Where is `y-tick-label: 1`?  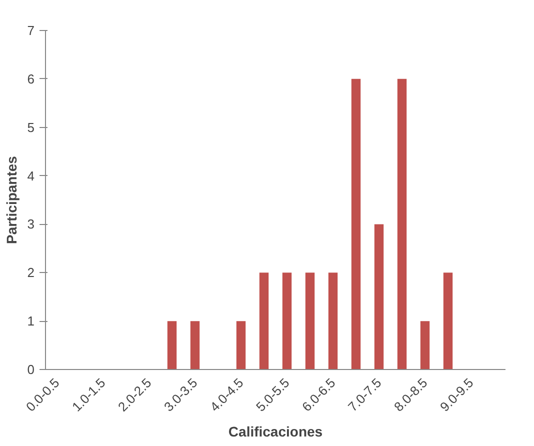
y-tick-label: 1 is located at coordinates (31, 321).